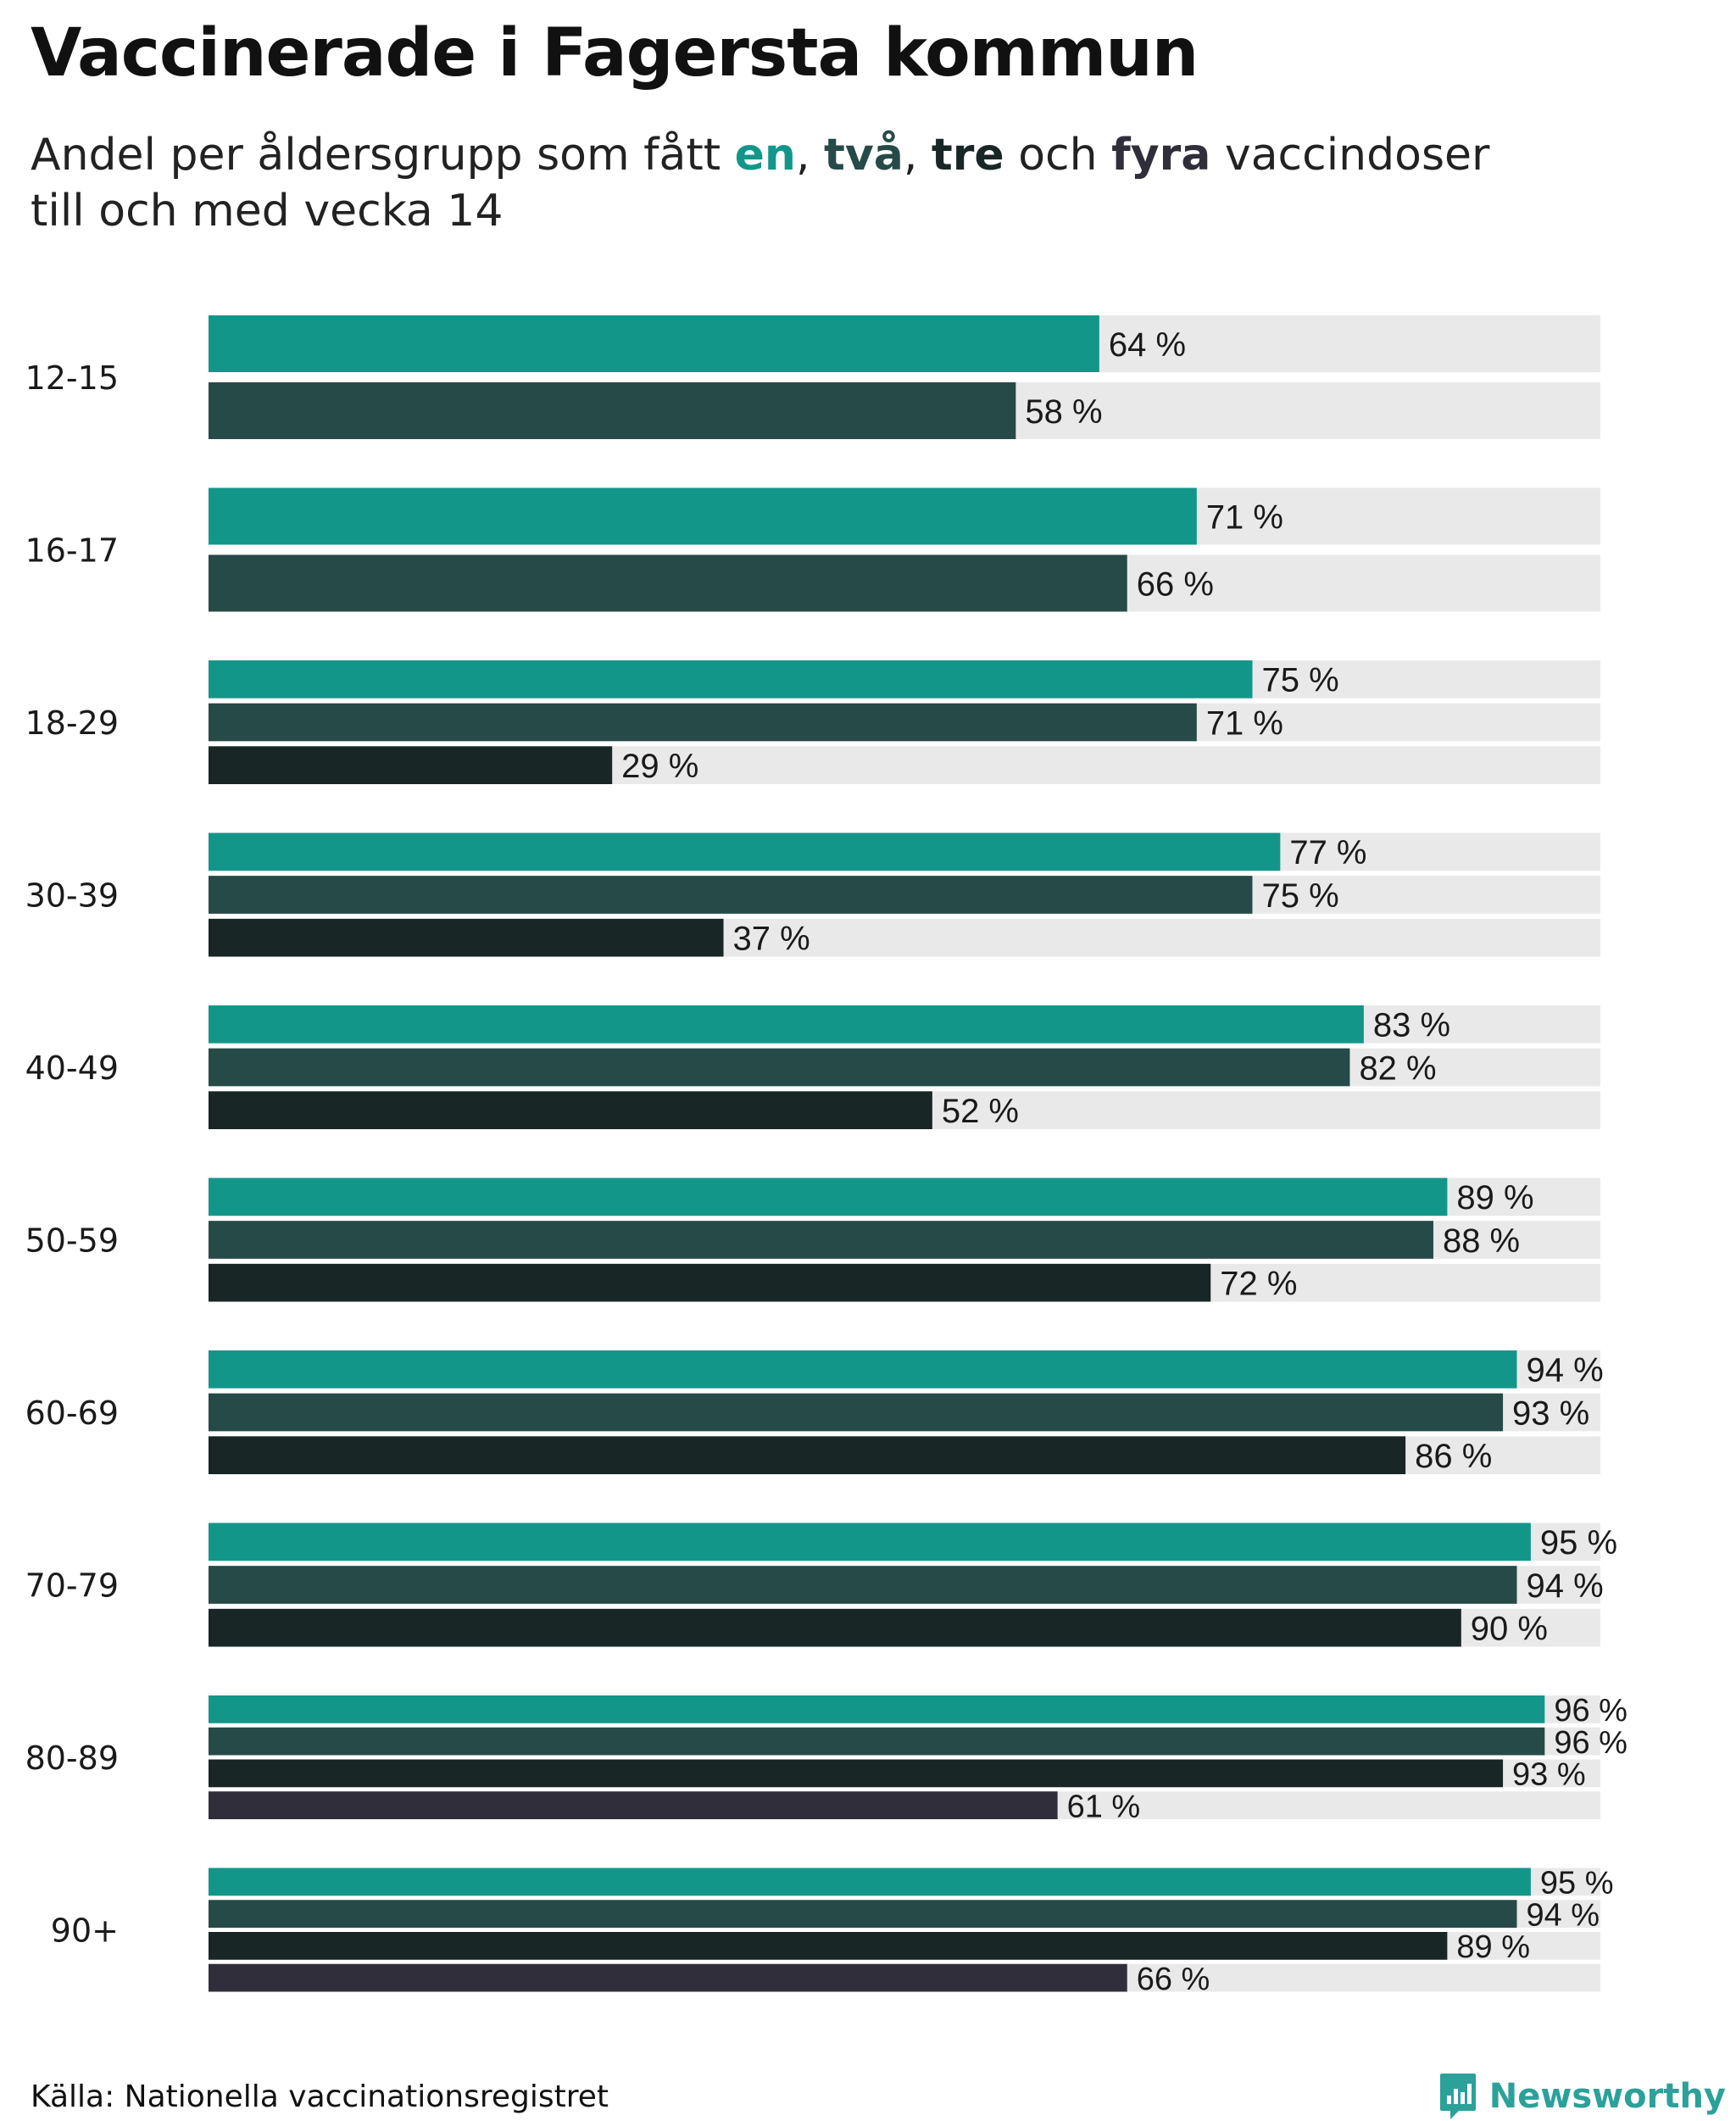 The image size is (1736, 2121). I want to click on legend-tre: tre, so click(968, 155).